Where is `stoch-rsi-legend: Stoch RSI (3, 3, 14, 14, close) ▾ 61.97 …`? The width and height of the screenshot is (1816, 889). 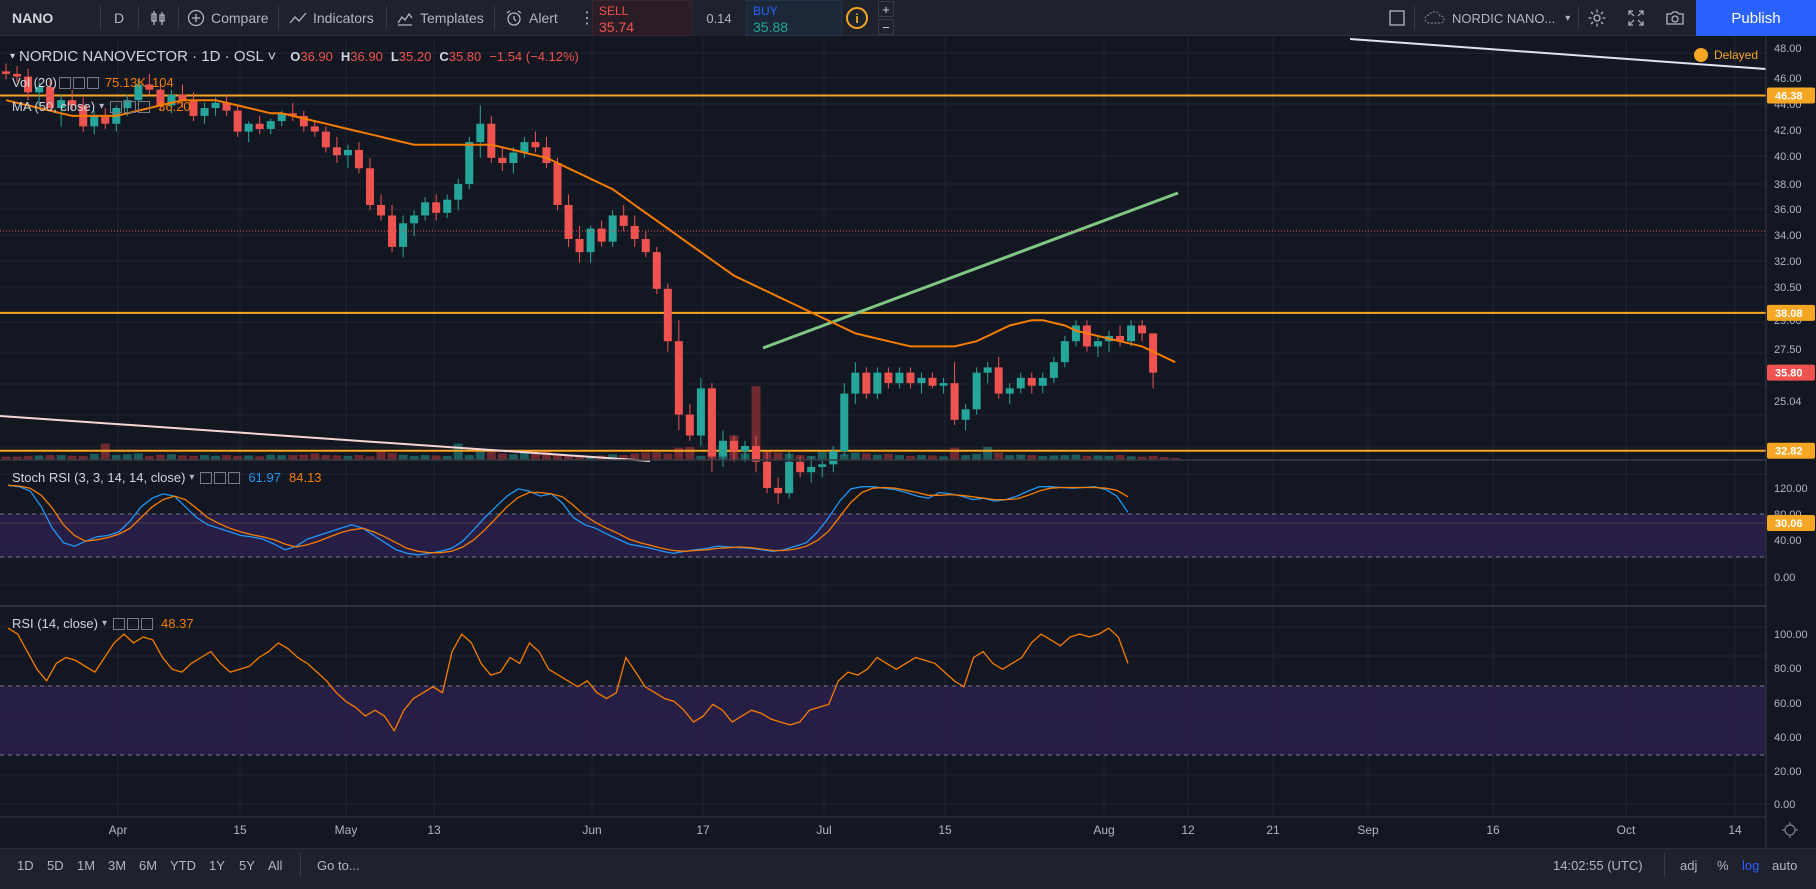 stoch-rsi-legend: Stoch RSI (3, 3, 14, 14, close) ▾ 61.97 … is located at coordinates (167, 477).